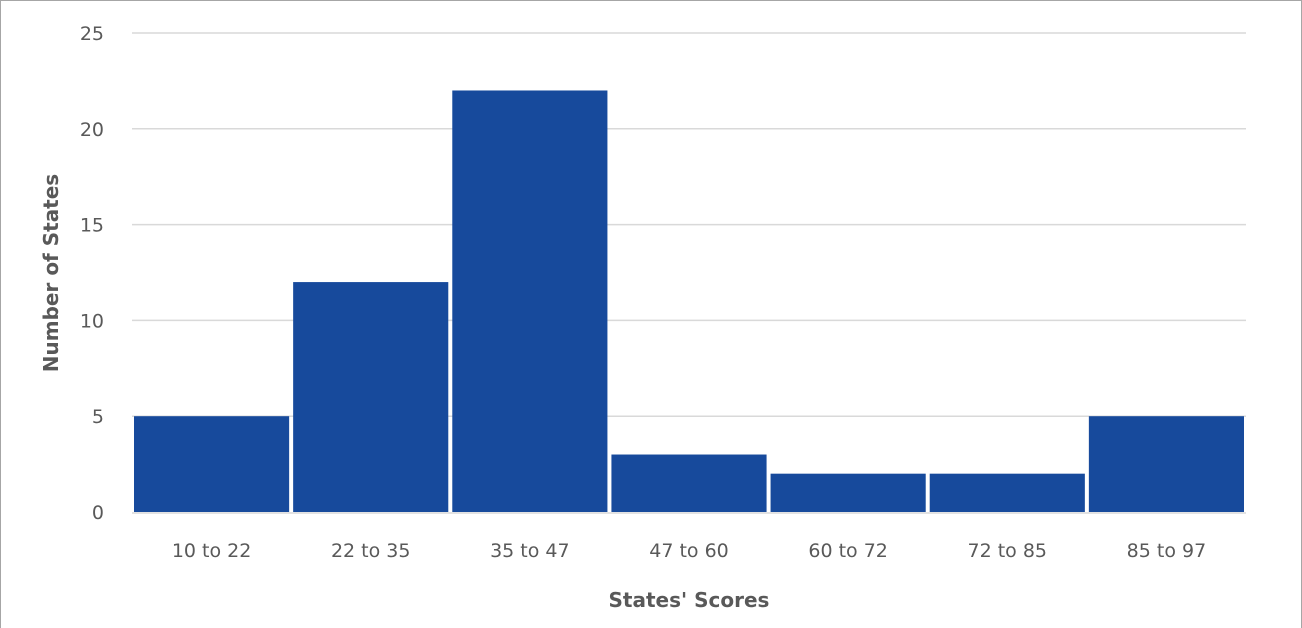 The width and height of the screenshot is (1302, 628). I want to click on y-axis-title: Number of States, so click(51, 273).